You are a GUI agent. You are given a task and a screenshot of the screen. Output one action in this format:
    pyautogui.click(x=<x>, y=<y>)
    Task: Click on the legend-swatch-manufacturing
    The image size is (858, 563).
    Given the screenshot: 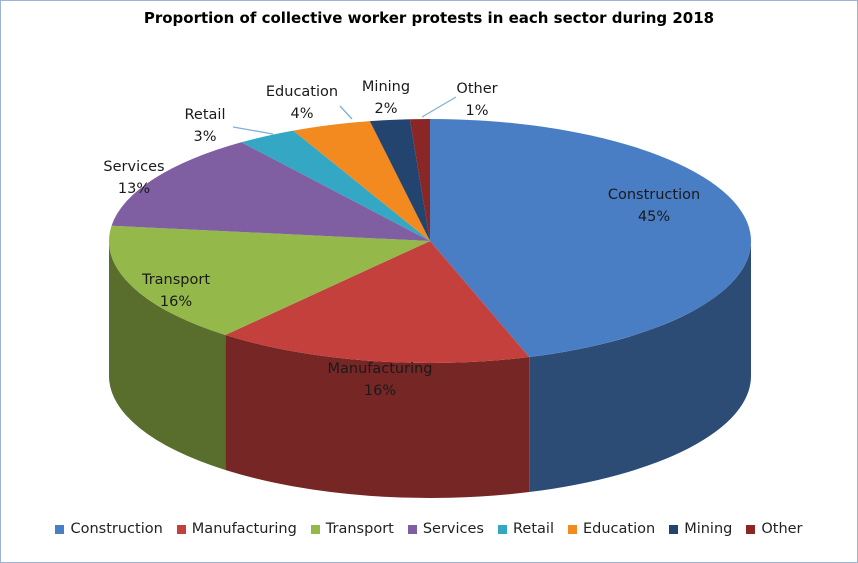 What is the action you would take?
    pyautogui.click(x=181, y=529)
    